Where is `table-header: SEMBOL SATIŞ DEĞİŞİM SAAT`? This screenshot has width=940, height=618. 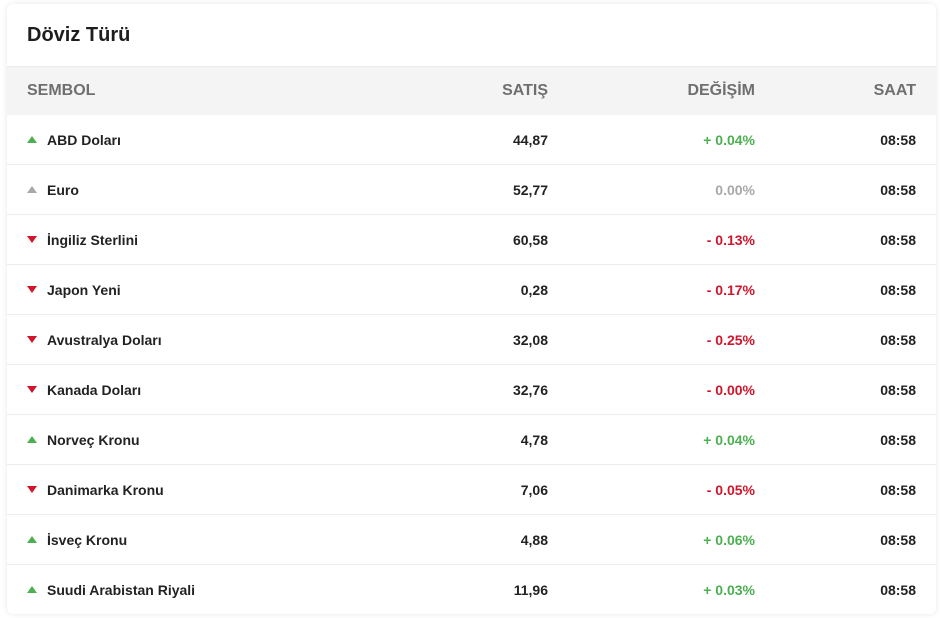 table-header: SEMBOL SATIŞ DEĞİŞİM SAAT is located at coordinates (471, 91).